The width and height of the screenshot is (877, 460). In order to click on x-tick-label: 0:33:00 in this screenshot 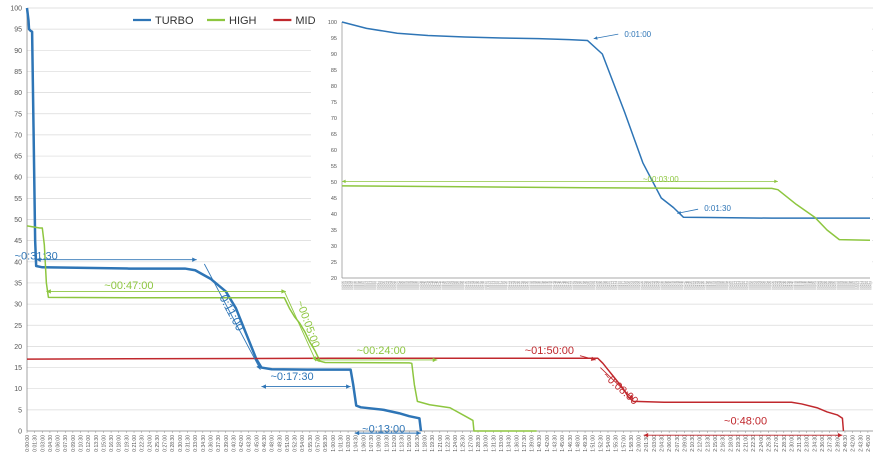, I will do `click(196, 443)`.